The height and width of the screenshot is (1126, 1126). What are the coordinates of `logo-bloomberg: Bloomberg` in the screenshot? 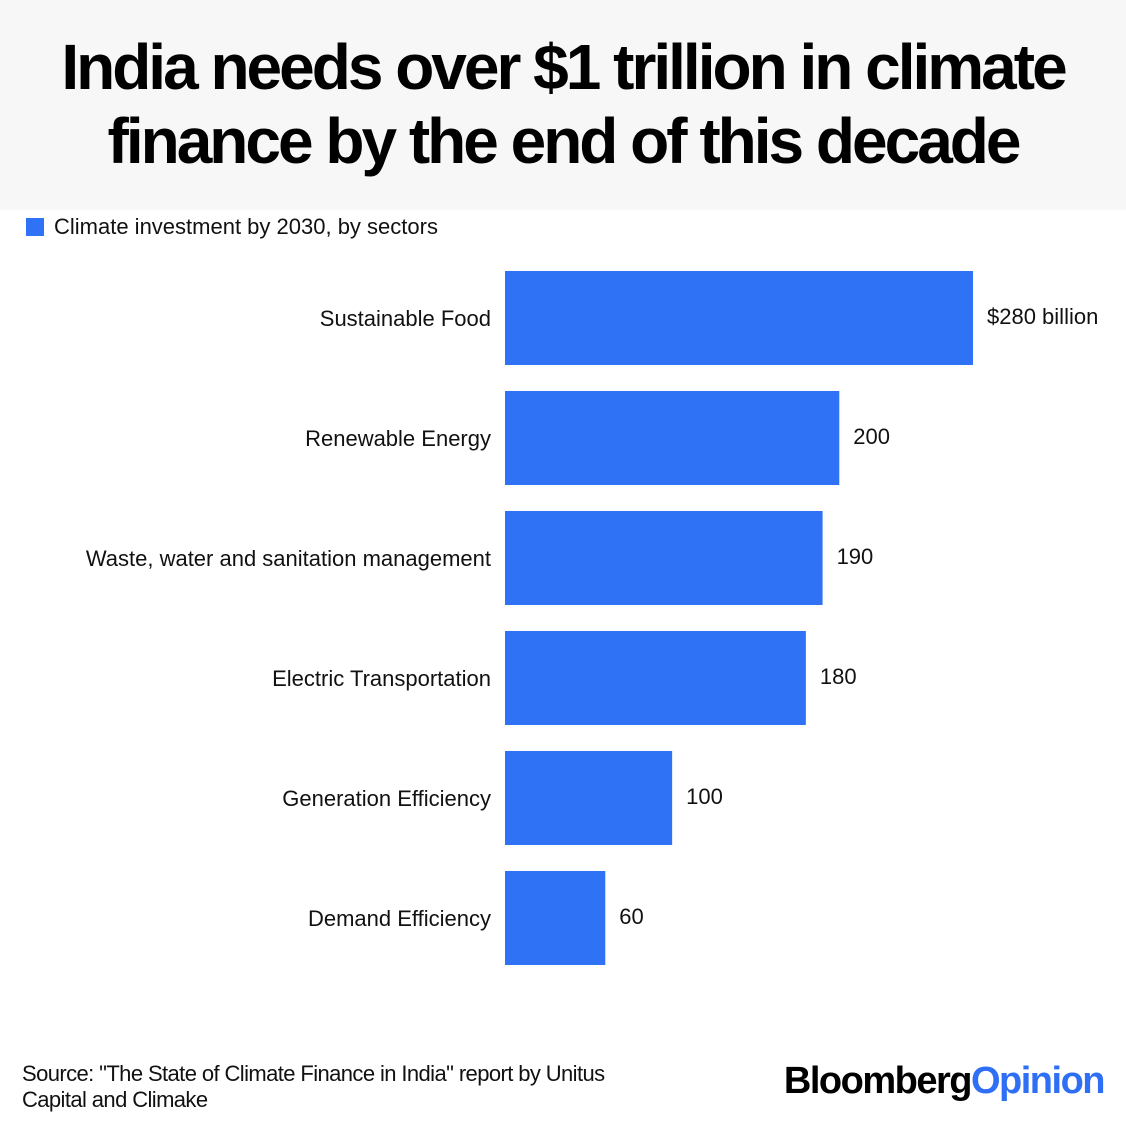 It's located at (878, 1081).